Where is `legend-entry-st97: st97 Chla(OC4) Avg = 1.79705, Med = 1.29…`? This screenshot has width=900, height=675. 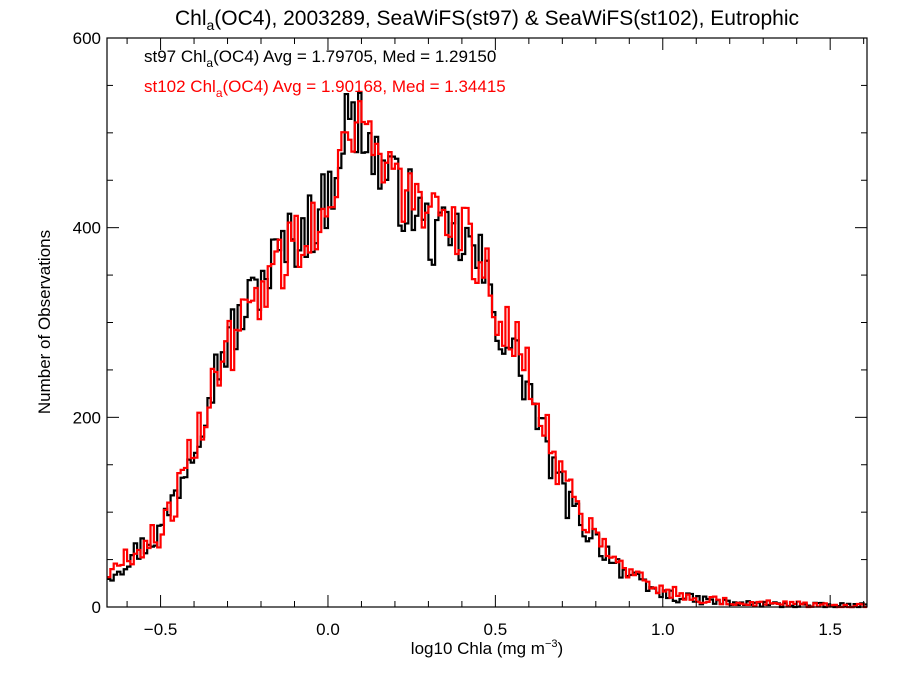
legend-entry-st97: st97 Chla(OC4) Avg = 1.79705, Med = 1.29… is located at coordinates (320, 58).